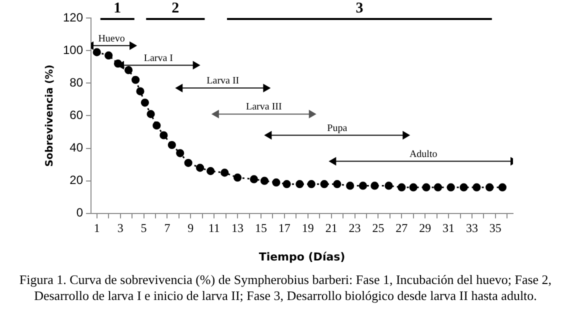  What do you see at coordinates (50, 115) in the screenshot?
I see `y-axis-title: Sobrevivencia (%)` at bounding box center [50, 115].